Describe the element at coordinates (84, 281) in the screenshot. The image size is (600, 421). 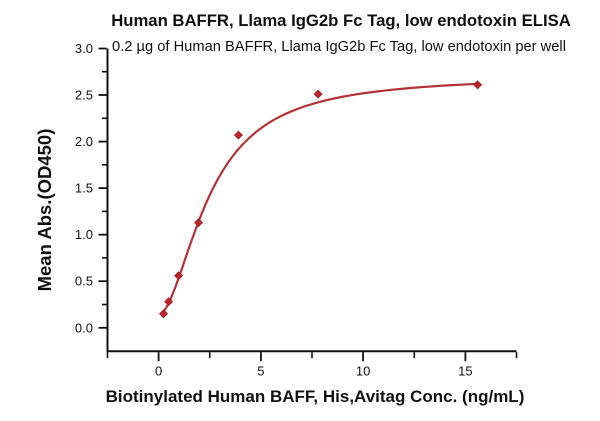
I see `svg-text: 0.5` at that location.